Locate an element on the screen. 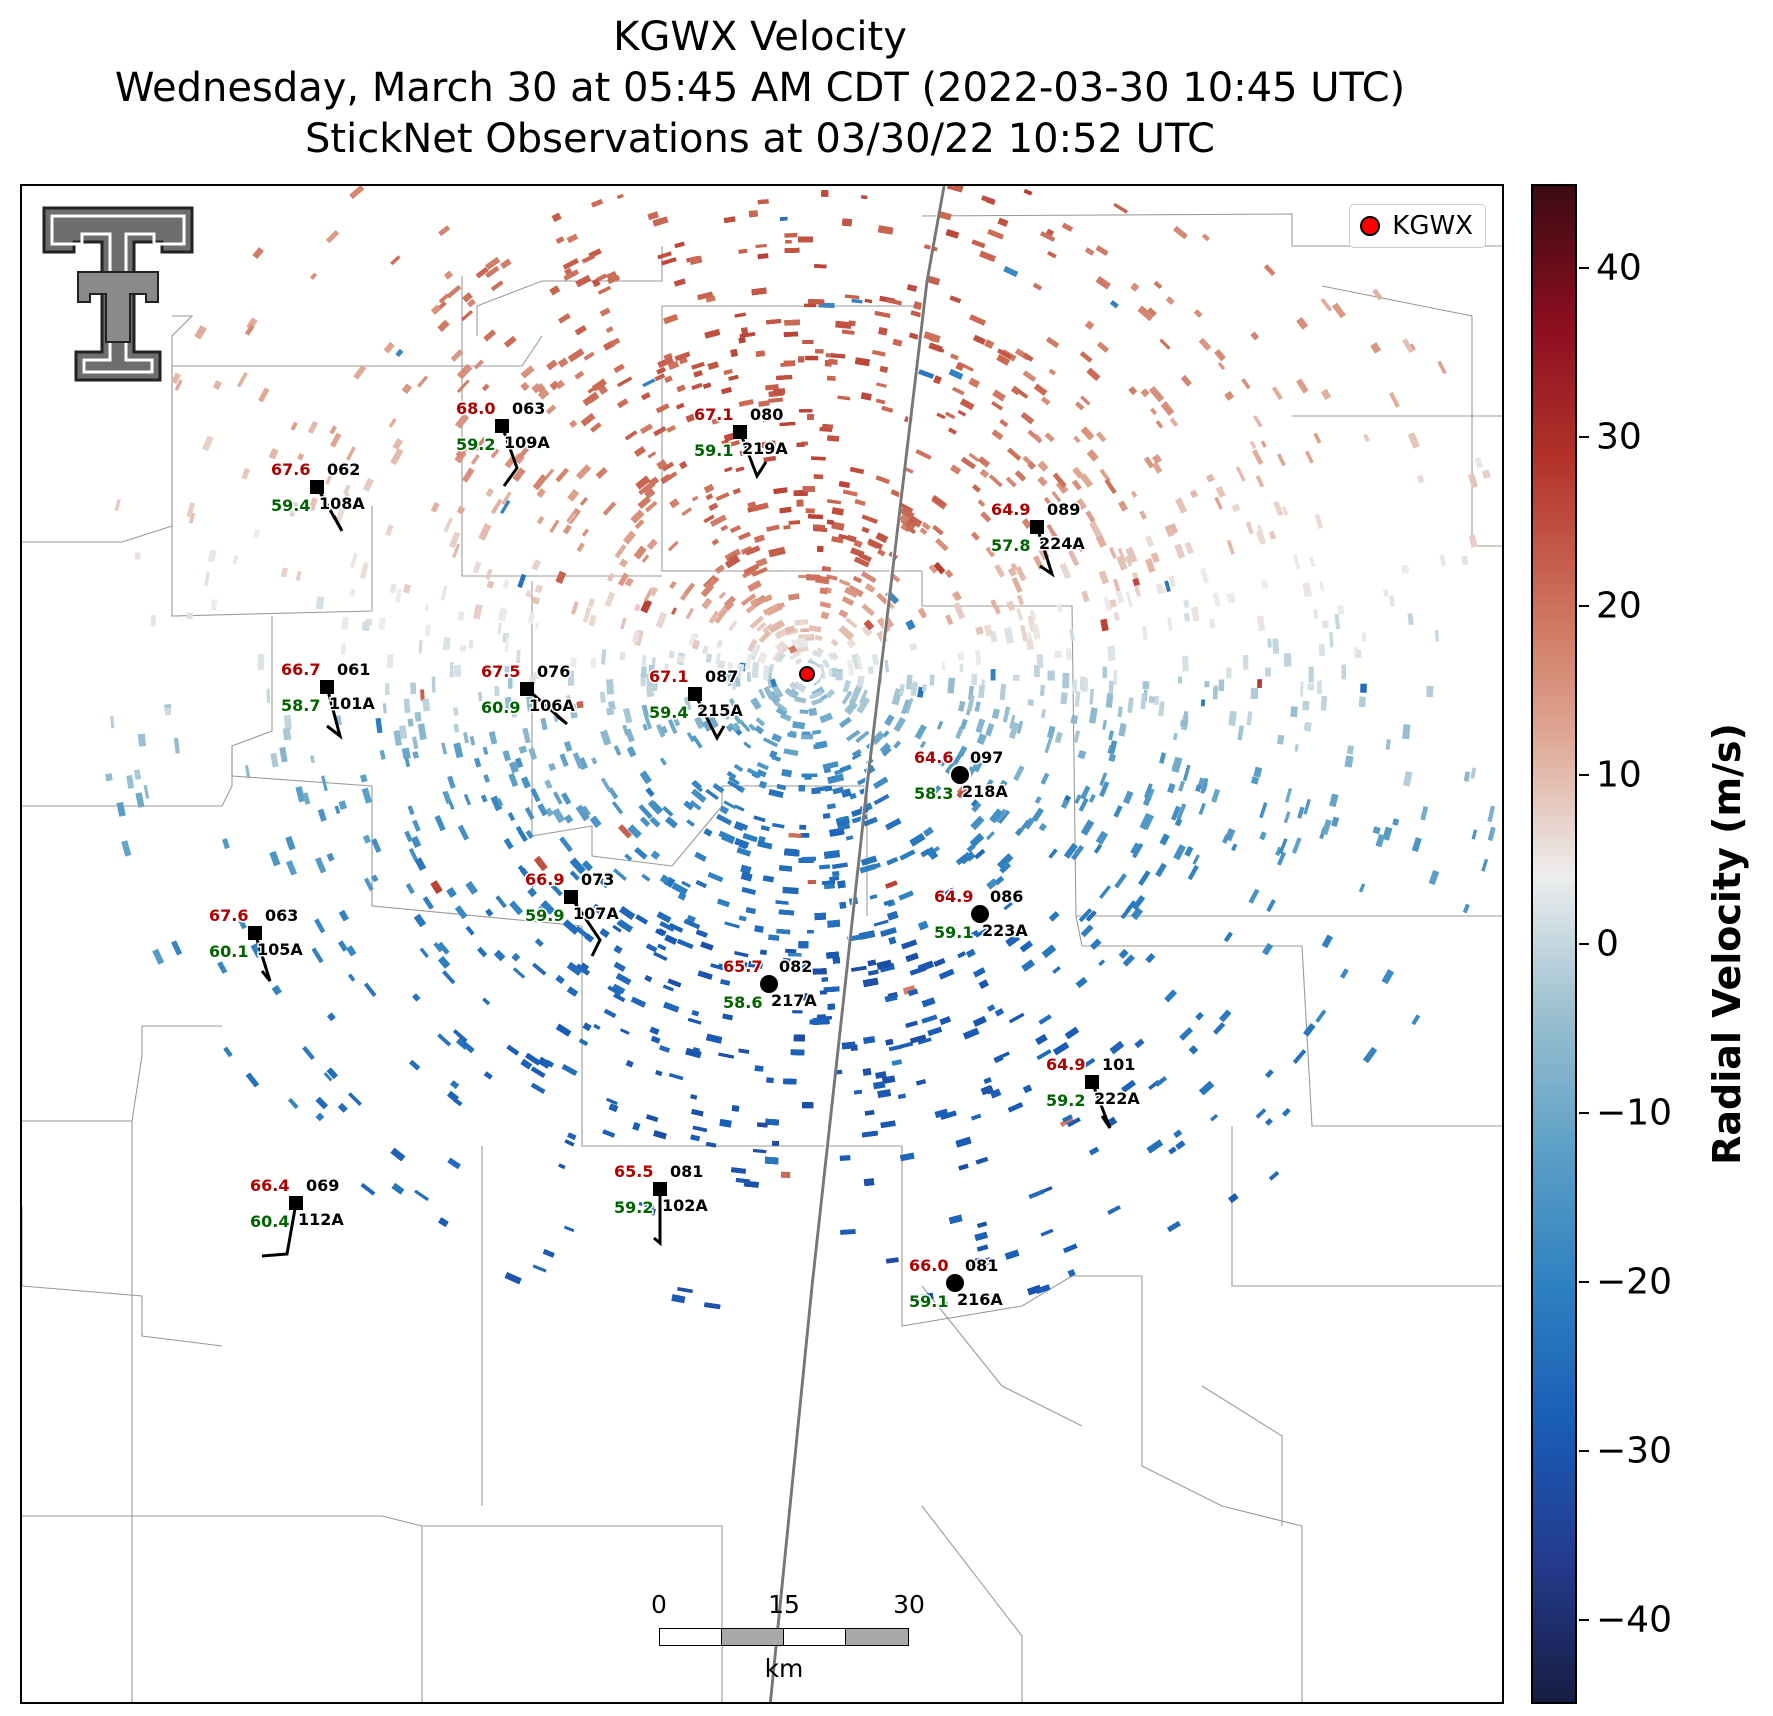 This screenshot has width=1773, height=1716. station-219A: 67.1 080 59.1 219A is located at coordinates (741, 442).